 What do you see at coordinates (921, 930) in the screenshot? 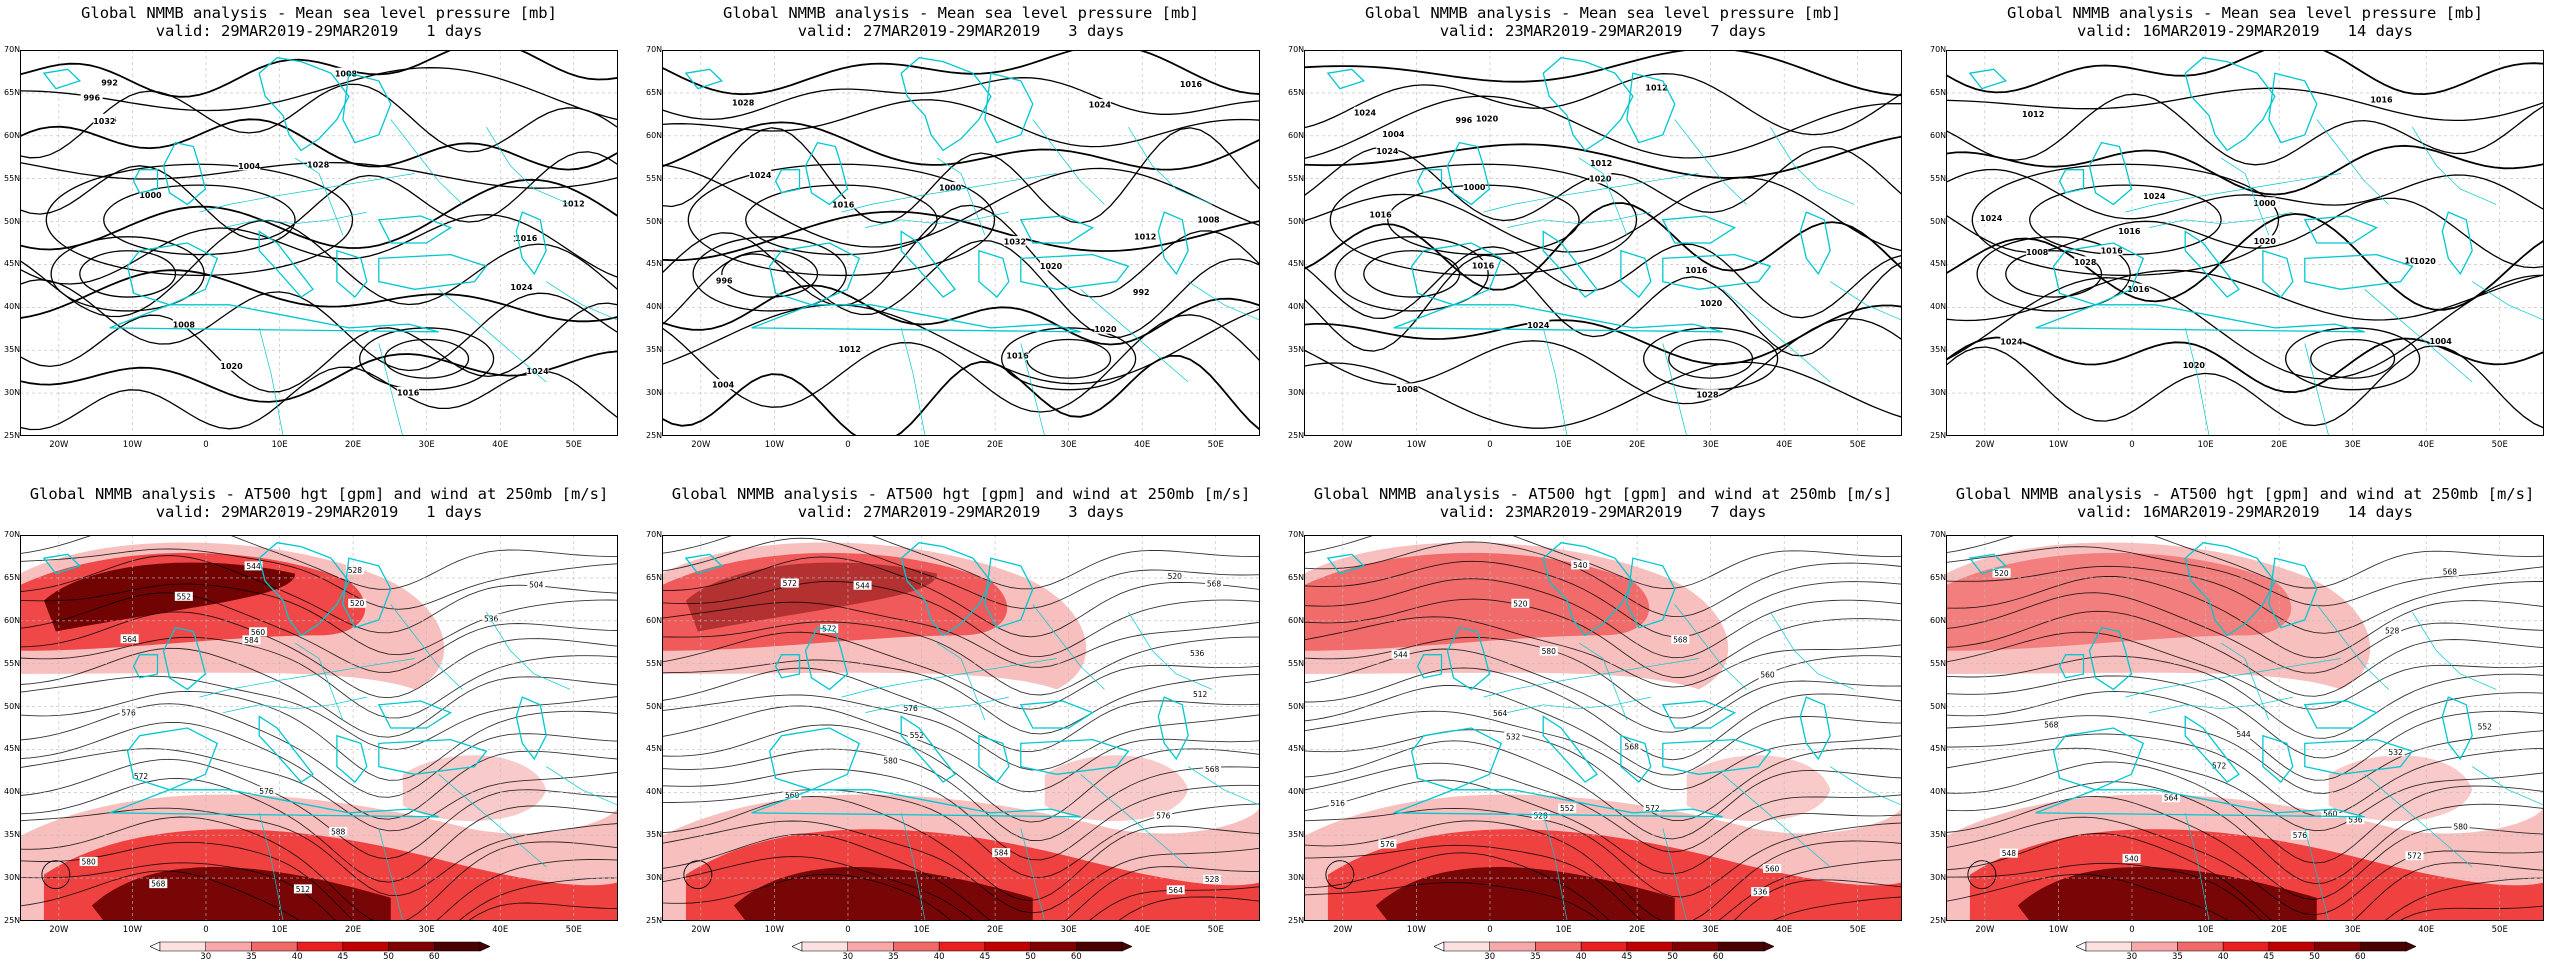
I see `longitude-label: 10E` at bounding box center [921, 930].